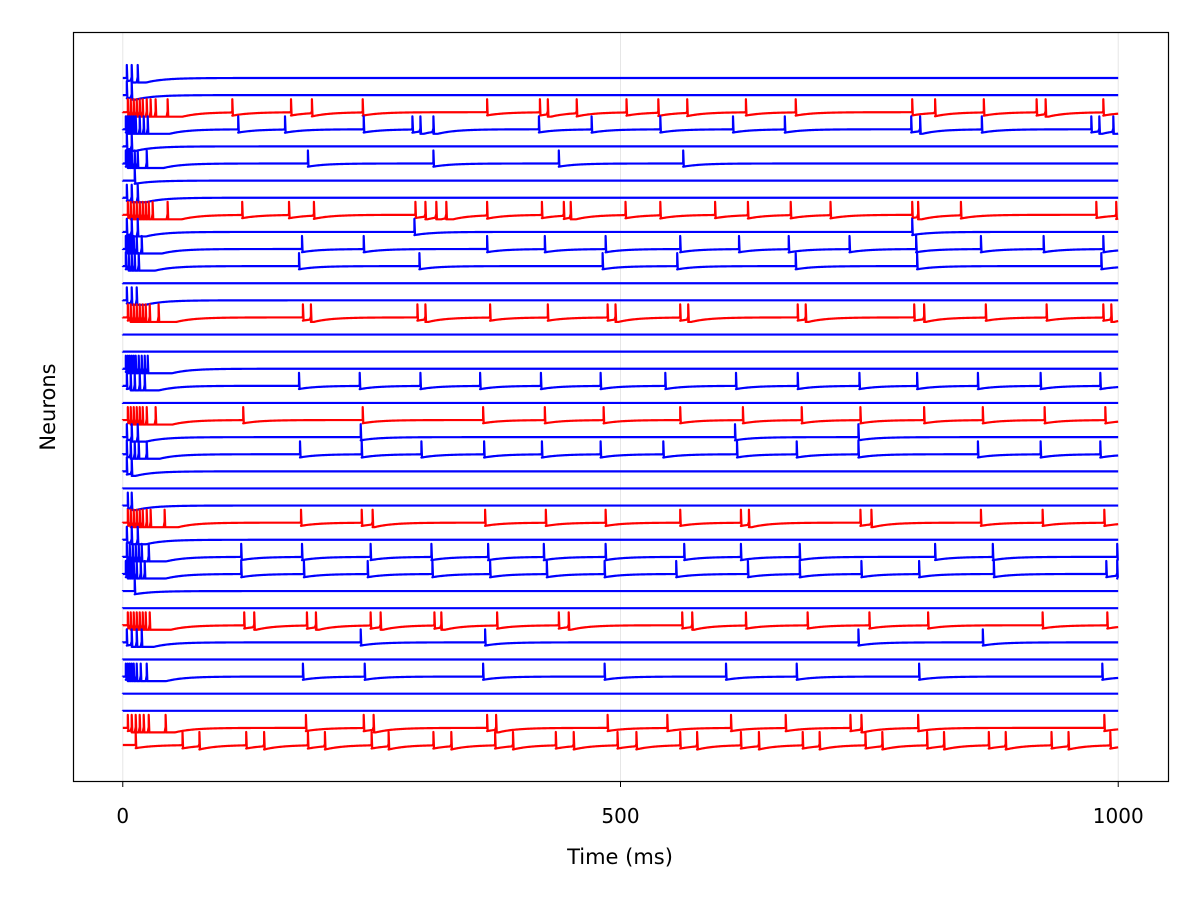 Image resolution: width=1200 pixels, height=904 pixels. What do you see at coordinates (620, 816) in the screenshot?
I see `x-tick-label: 500` at bounding box center [620, 816].